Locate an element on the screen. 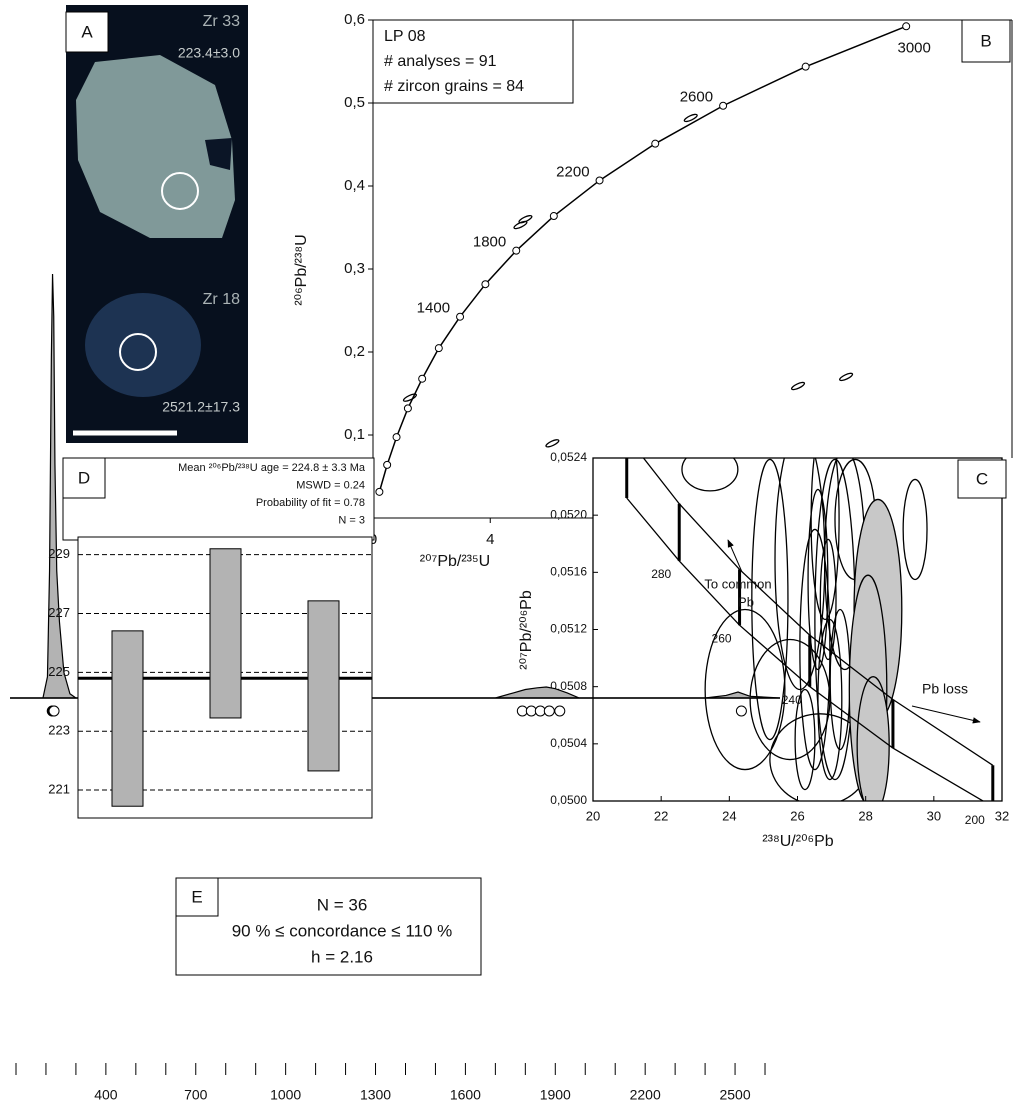  y-tick-label: 0,0512 is located at coordinates (568, 629).